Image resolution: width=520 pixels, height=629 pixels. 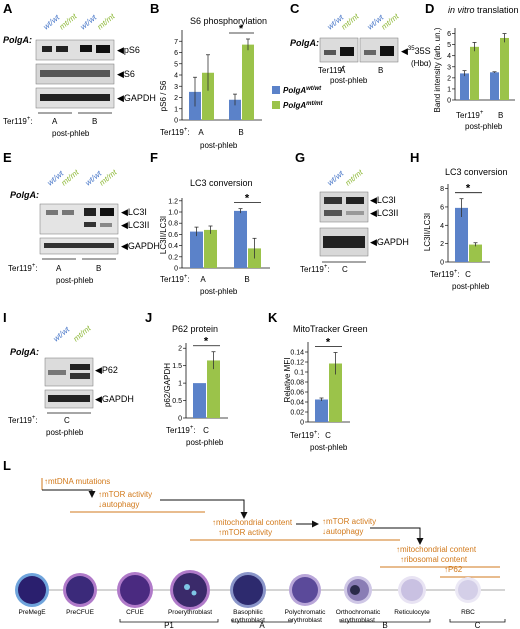 I want to click on stage-label: C, so click(x=478, y=625).